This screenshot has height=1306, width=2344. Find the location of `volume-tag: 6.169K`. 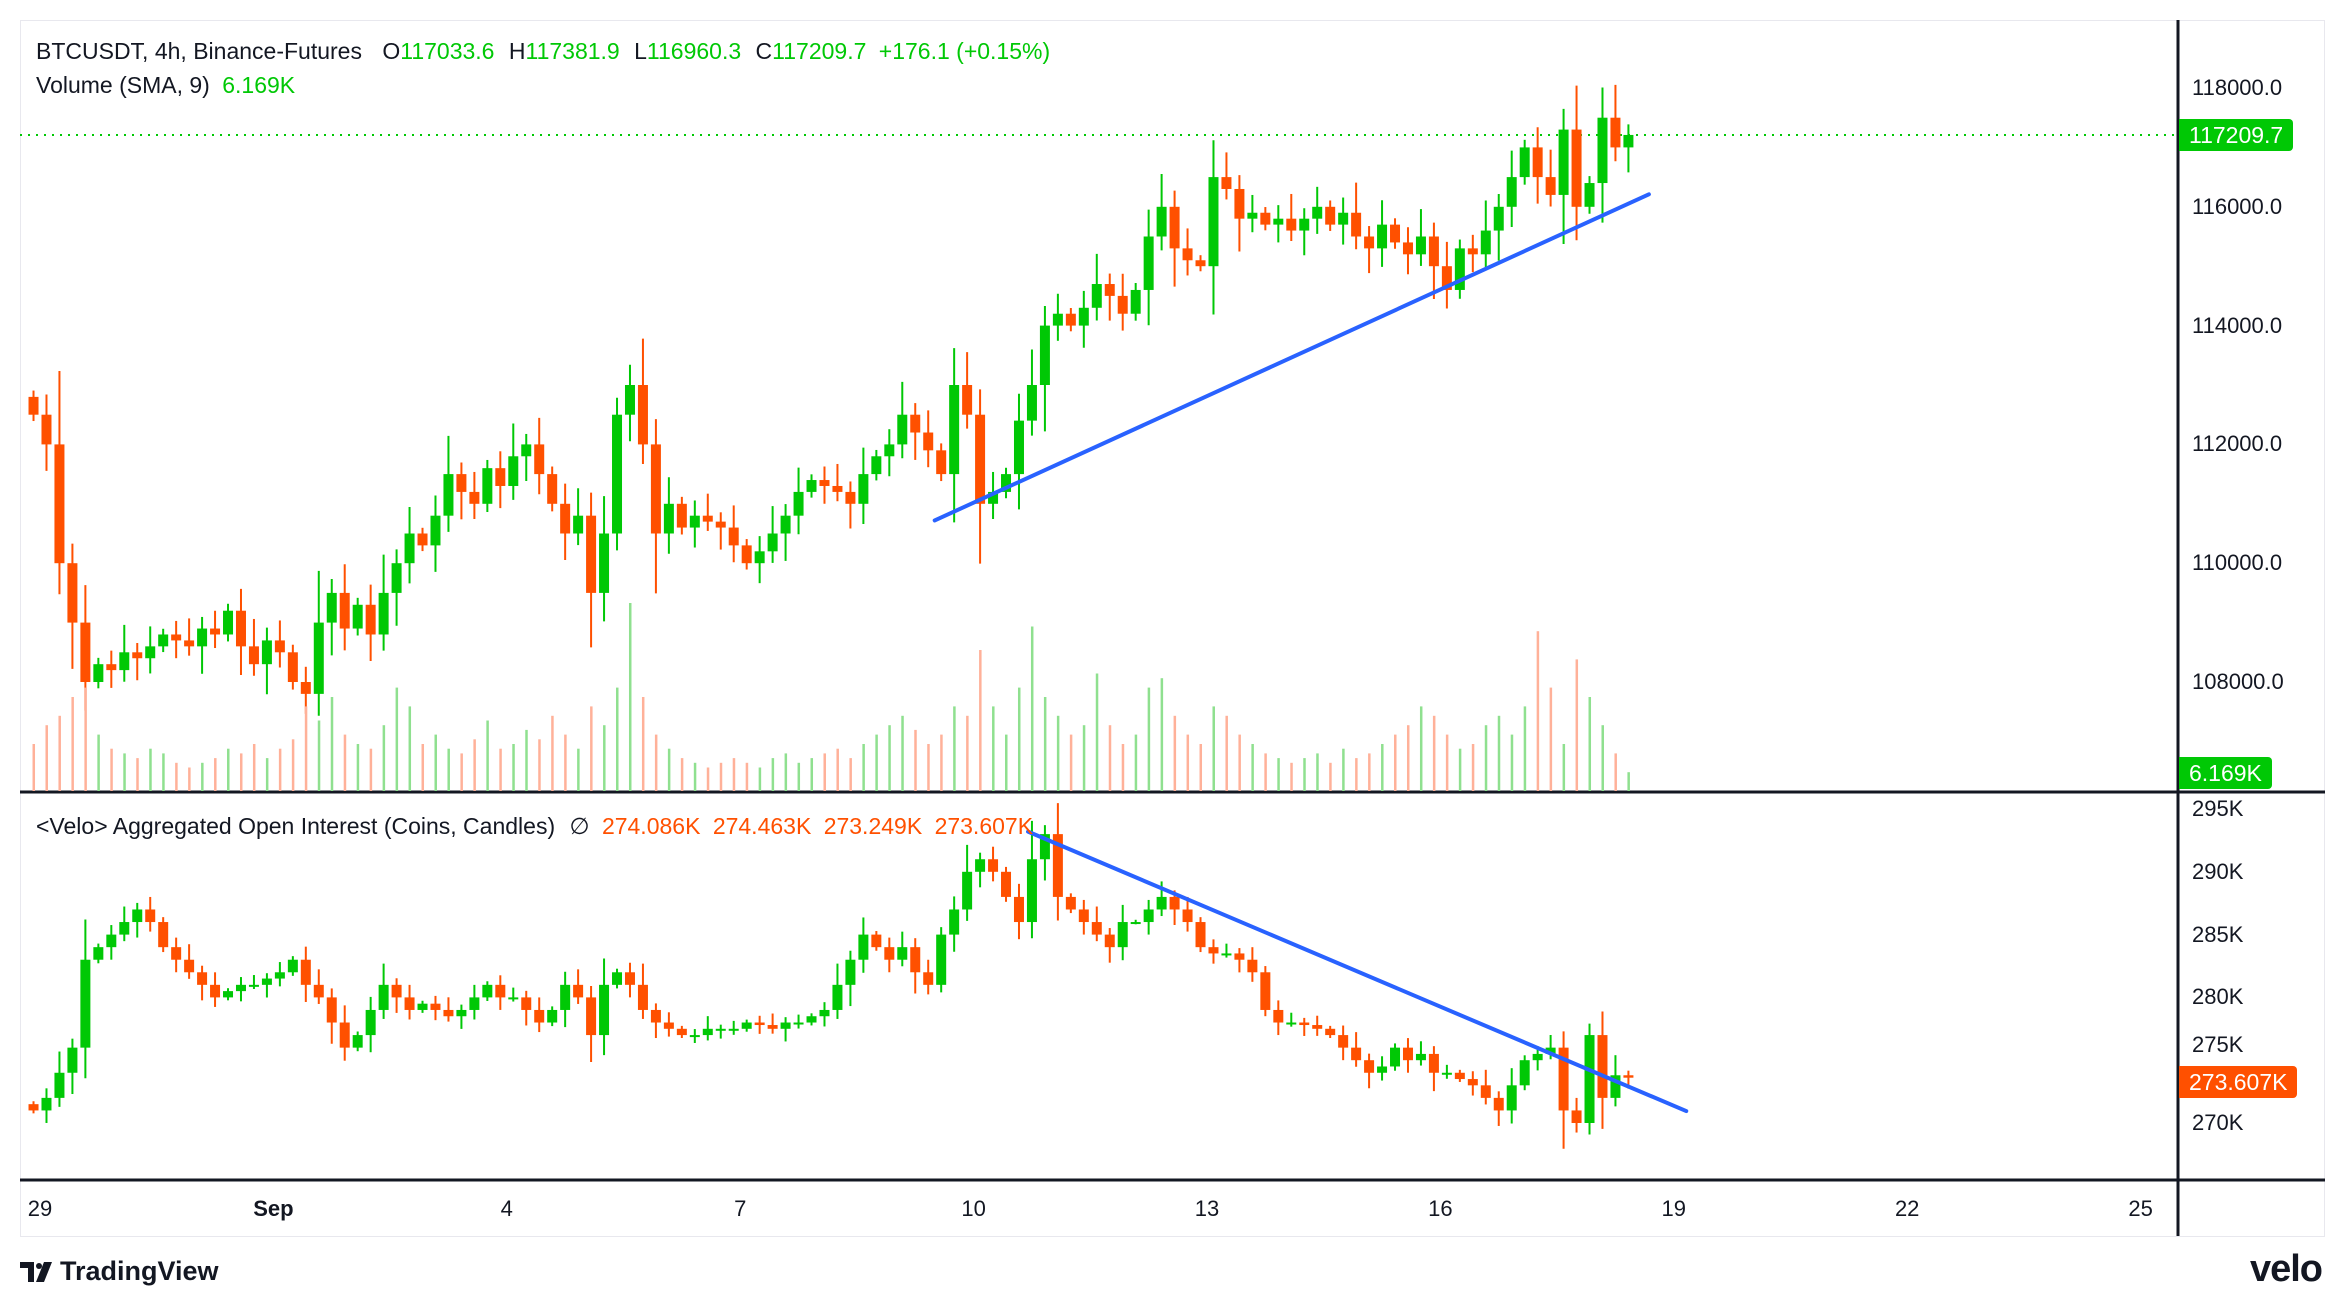

volume-tag: 6.169K is located at coordinates (2225, 773).